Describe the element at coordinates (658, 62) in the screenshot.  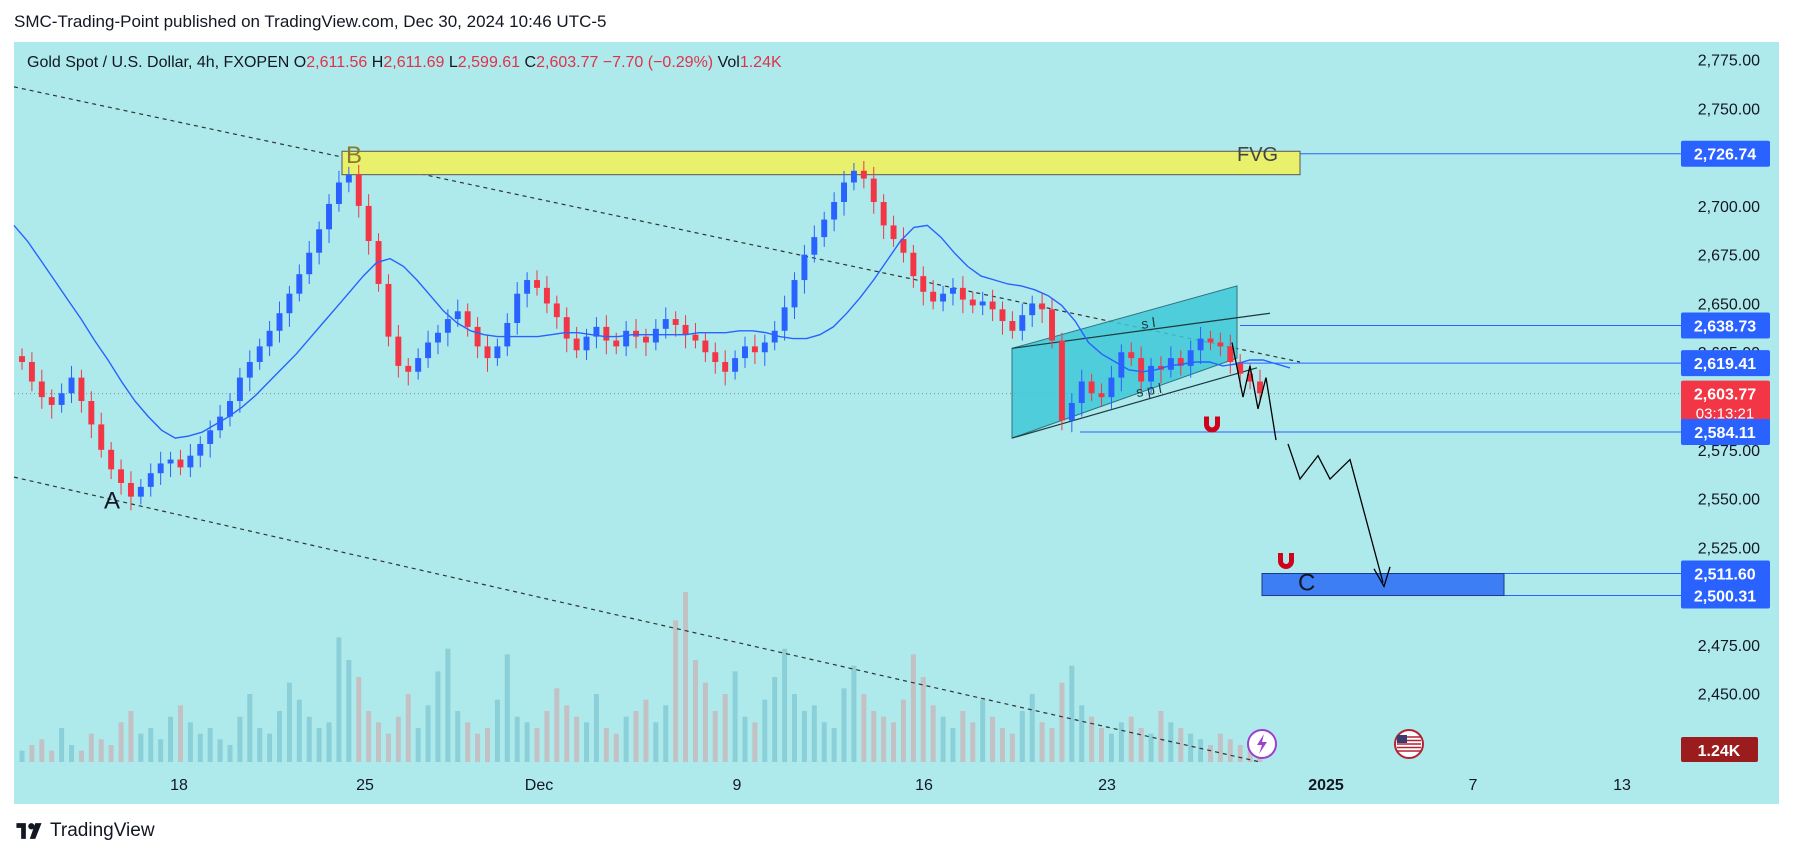
I see `change-value: −7.70 (−0.29%)` at that location.